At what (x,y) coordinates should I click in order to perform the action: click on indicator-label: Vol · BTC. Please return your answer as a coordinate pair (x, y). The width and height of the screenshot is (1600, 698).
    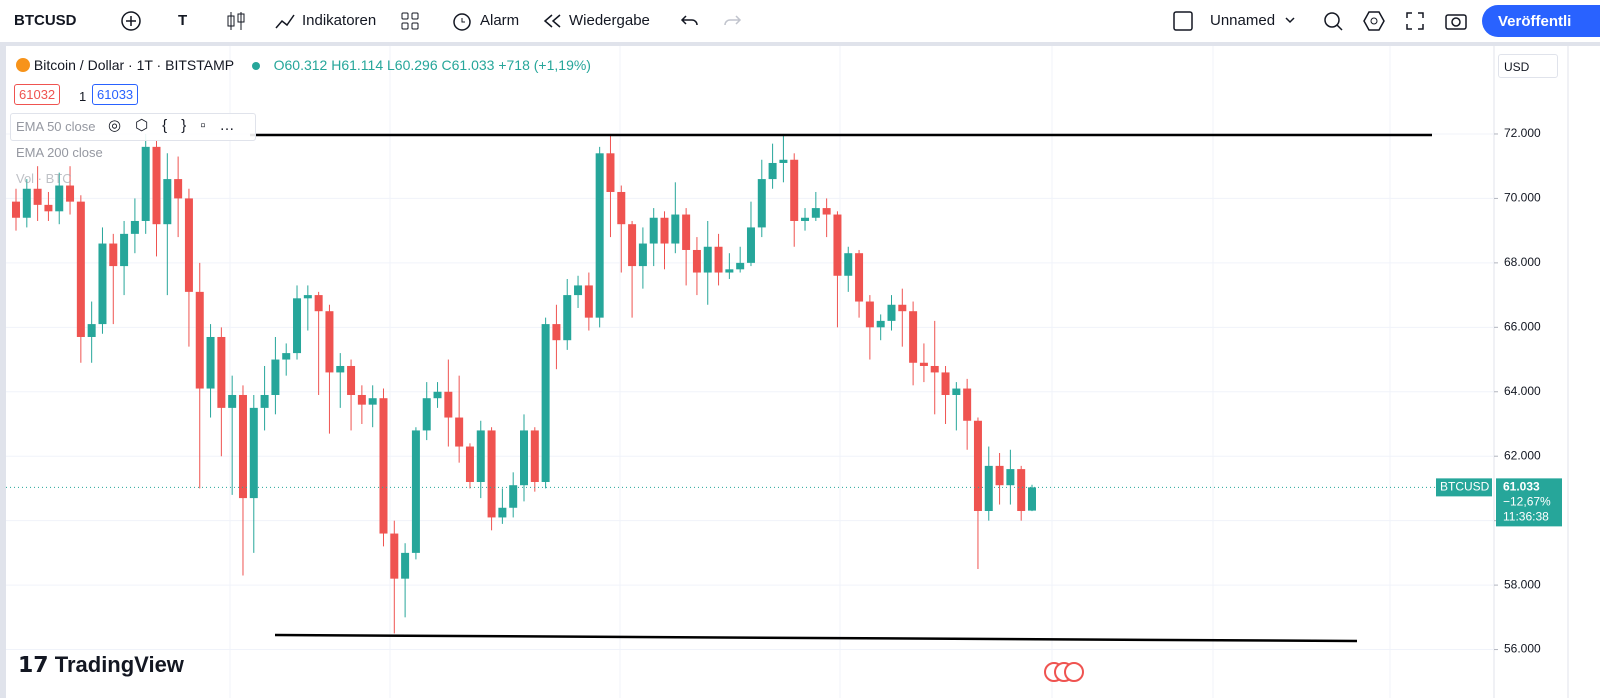
    Looking at the image, I should click on (44, 178).